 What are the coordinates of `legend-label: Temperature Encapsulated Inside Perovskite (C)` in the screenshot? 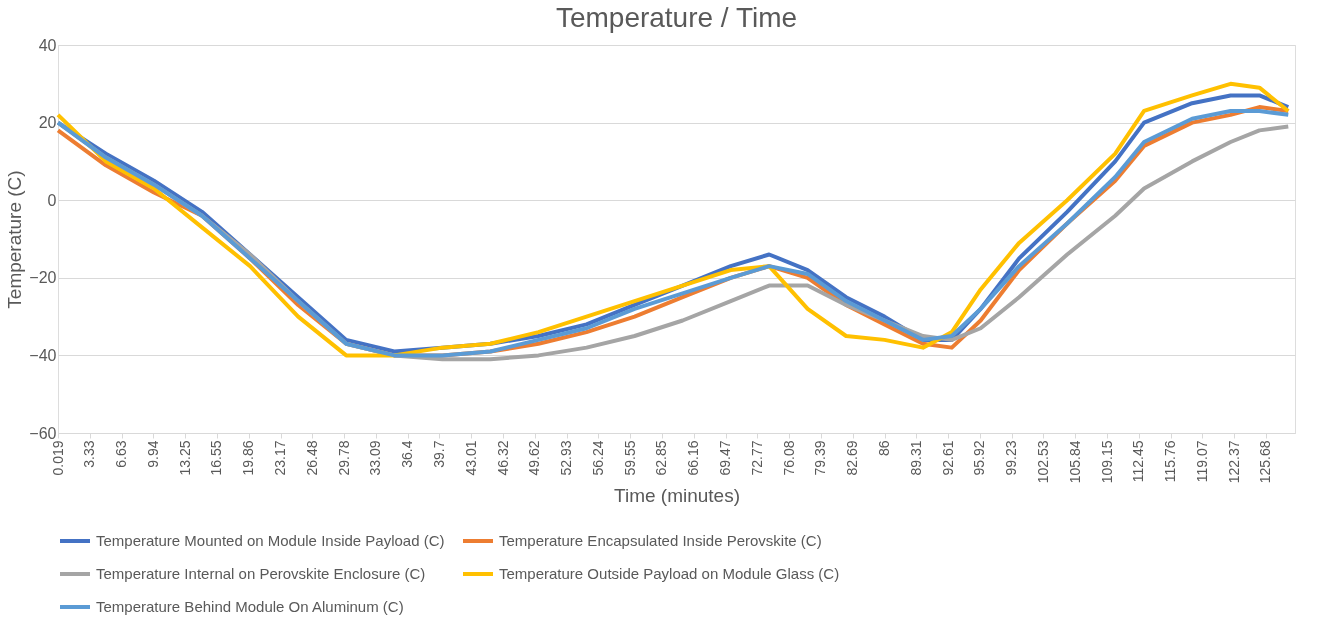 It's located at (660, 540).